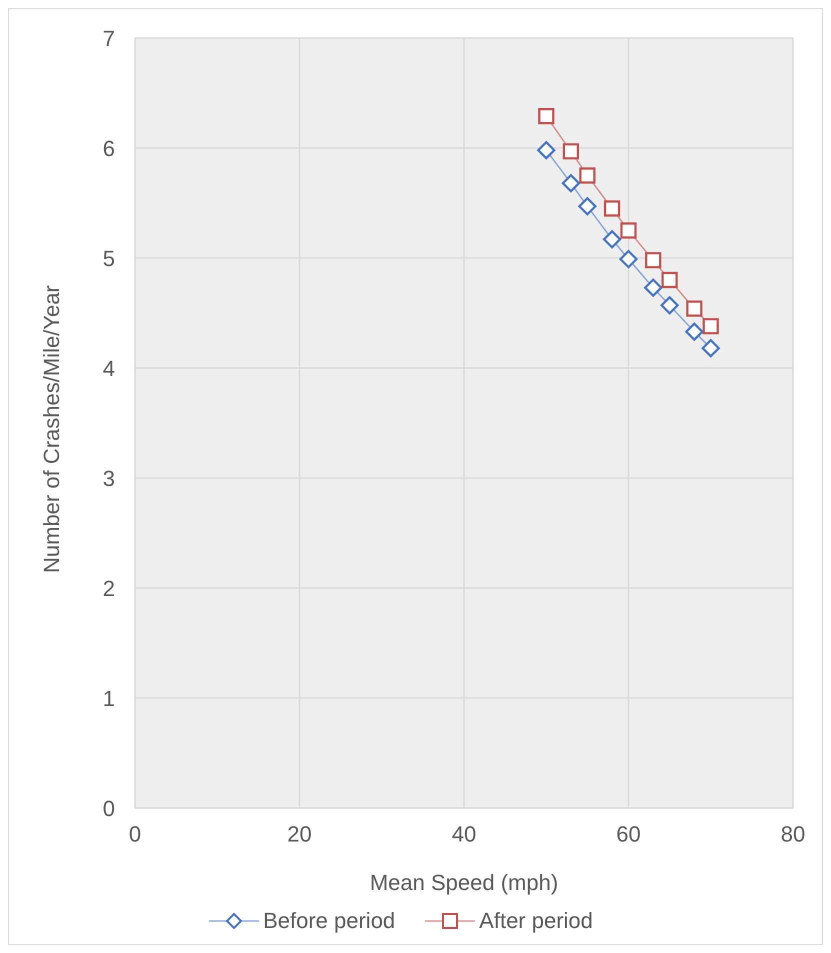  I want to click on x-tick-label: 60, so click(628, 834).